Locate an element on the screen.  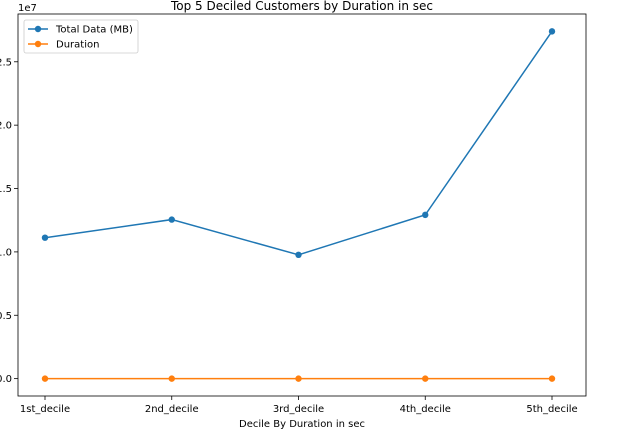
legend-item: Total Data (MB) is located at coordinates (80, 30).